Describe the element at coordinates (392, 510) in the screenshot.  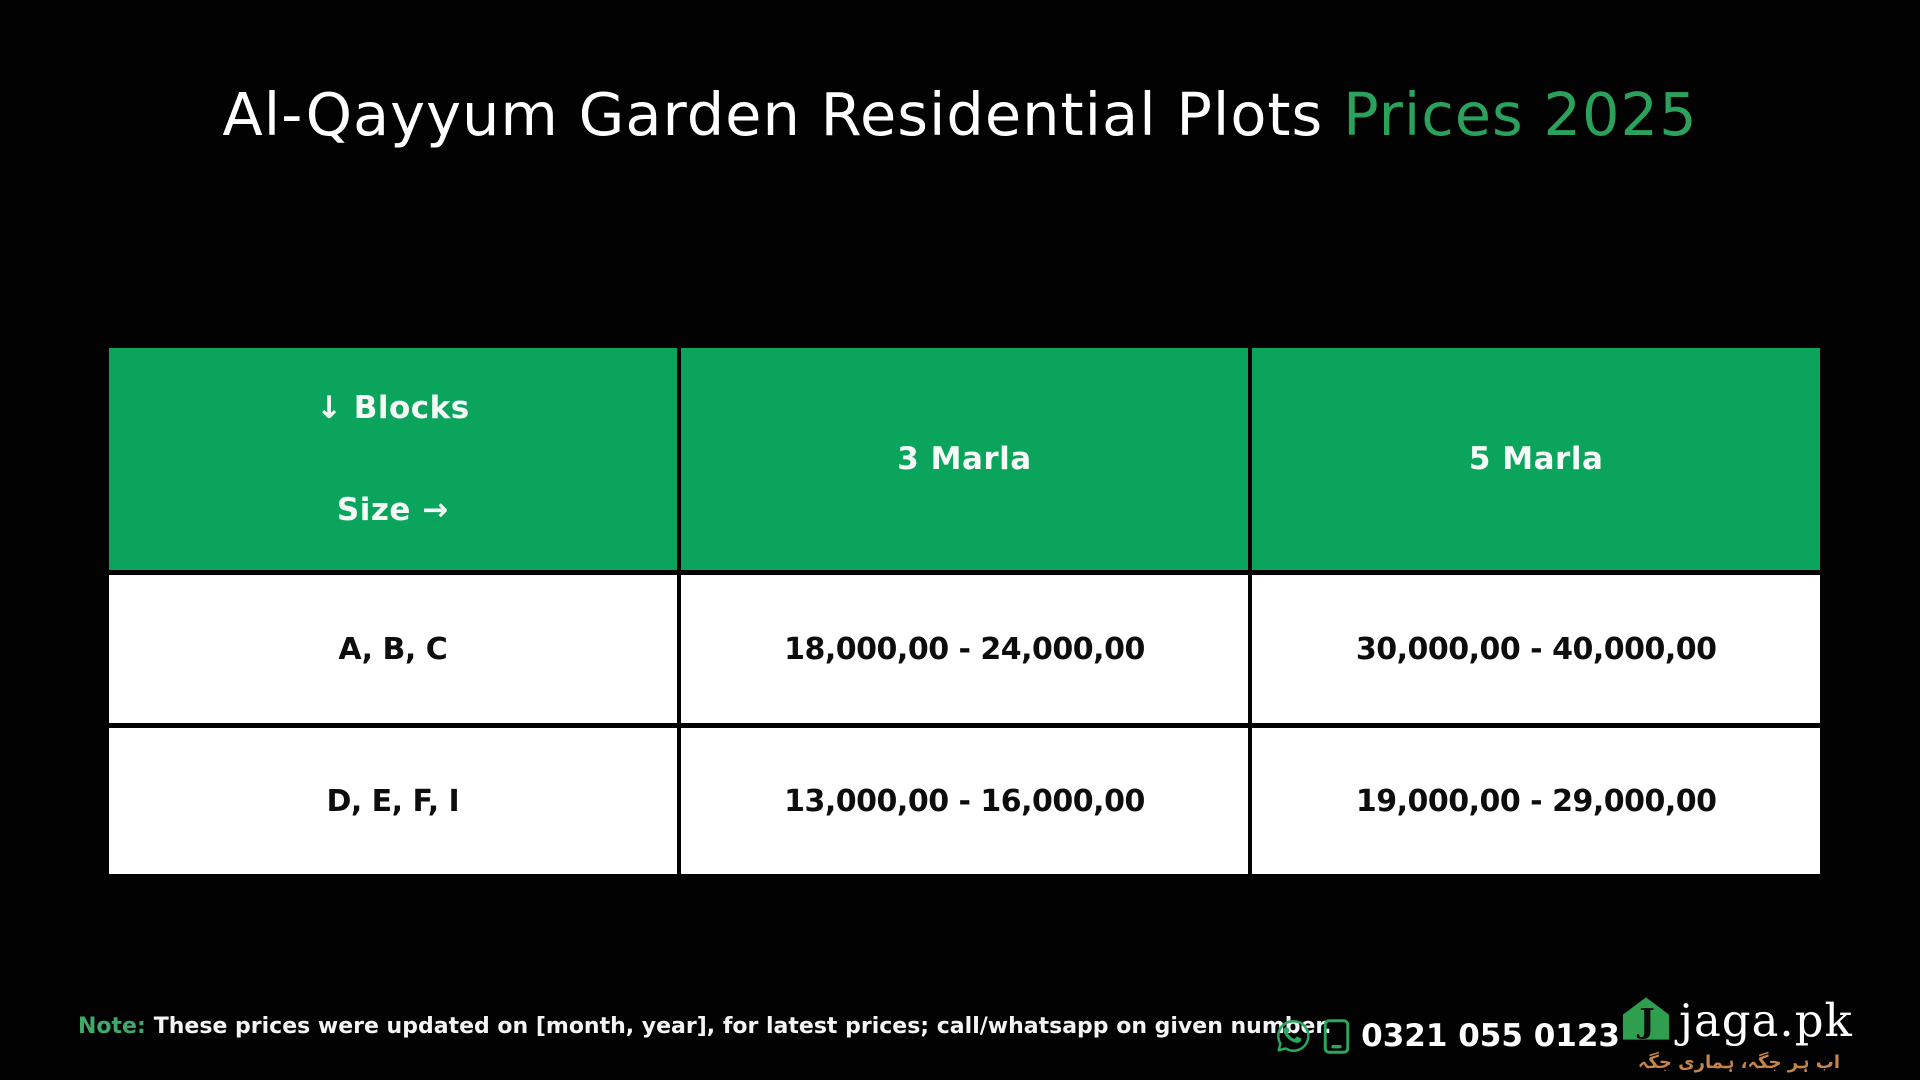
I see `size-header-label: Size →` at that location.